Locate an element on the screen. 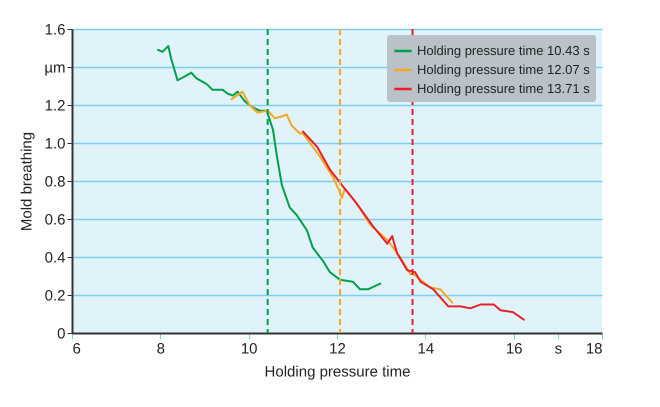 This screenshot has width=660, height=407. x-tick-label: s is located at coordinates (558, 349).